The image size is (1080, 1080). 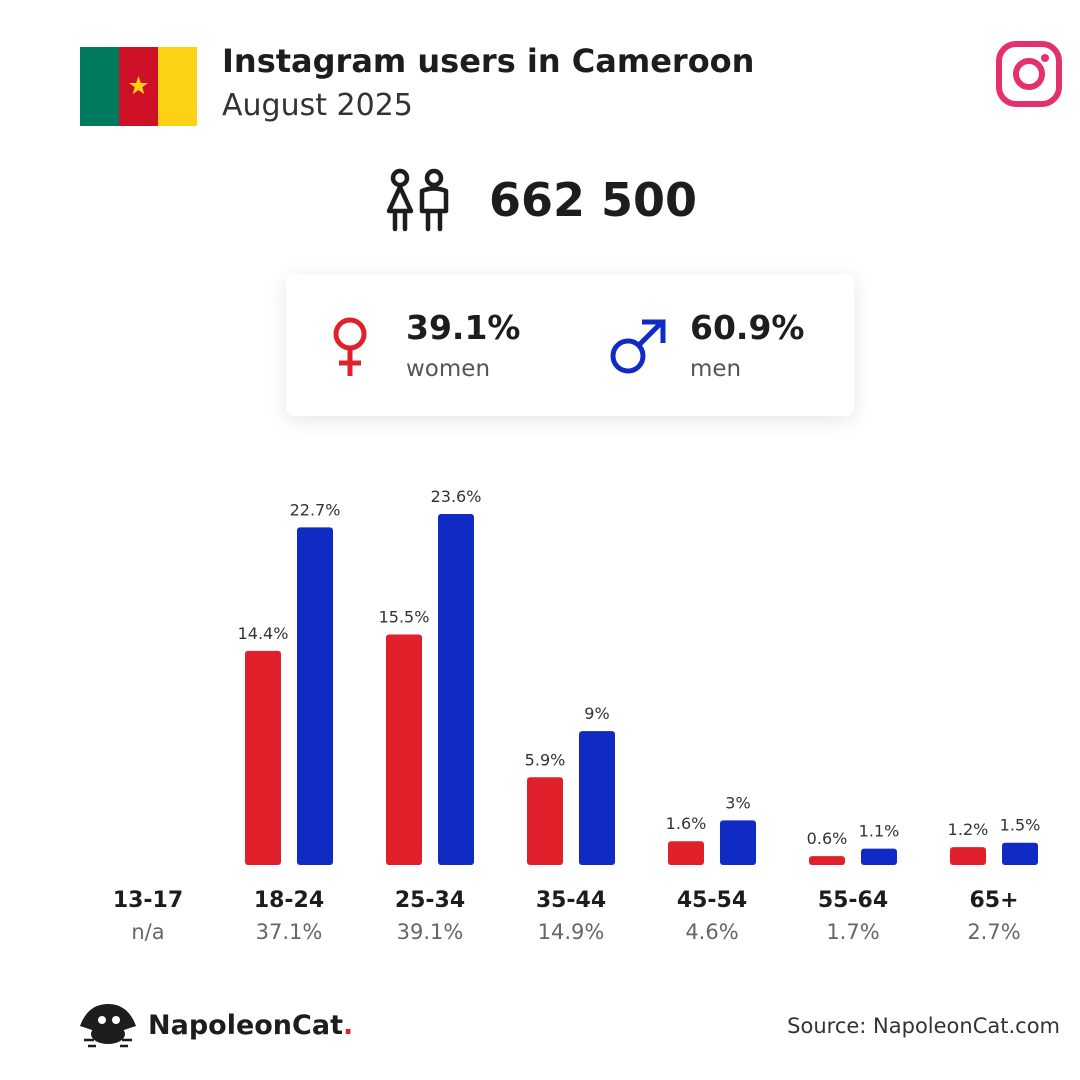 What do you see at coordinates (263, 633) in the screenshot?
I see `data-label-women-18-24: 14.4%` at bounding box center [263, 633].